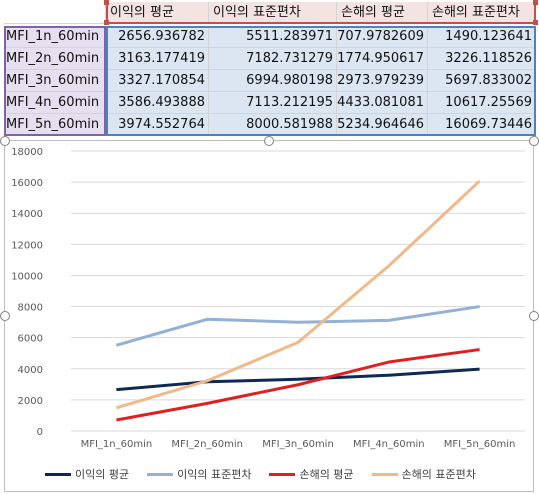 This screenshot has width=539, height=494. Describe the element at coordinates (482, 81) in the screenshot. I see `value-cell: 5697.833002` at that location.